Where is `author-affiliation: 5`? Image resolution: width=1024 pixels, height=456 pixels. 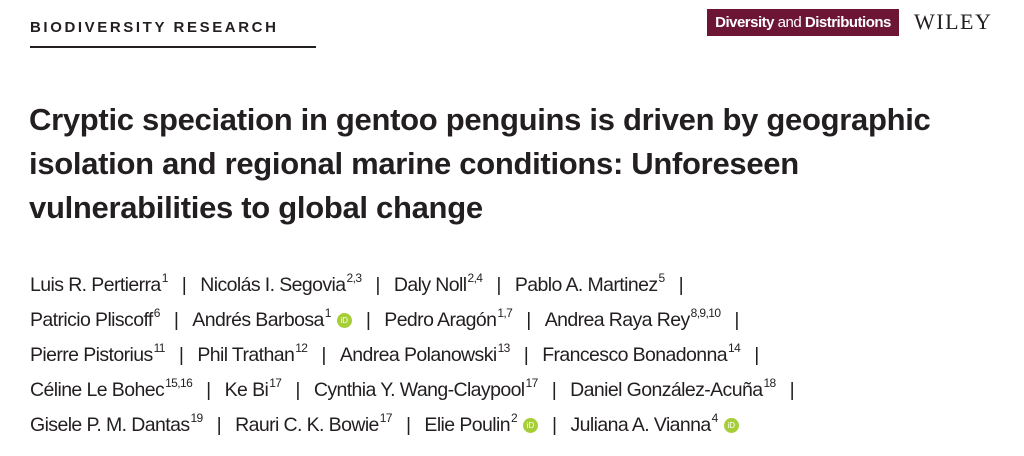
author-affiliation: 5 is located at coordinates (662, 278).